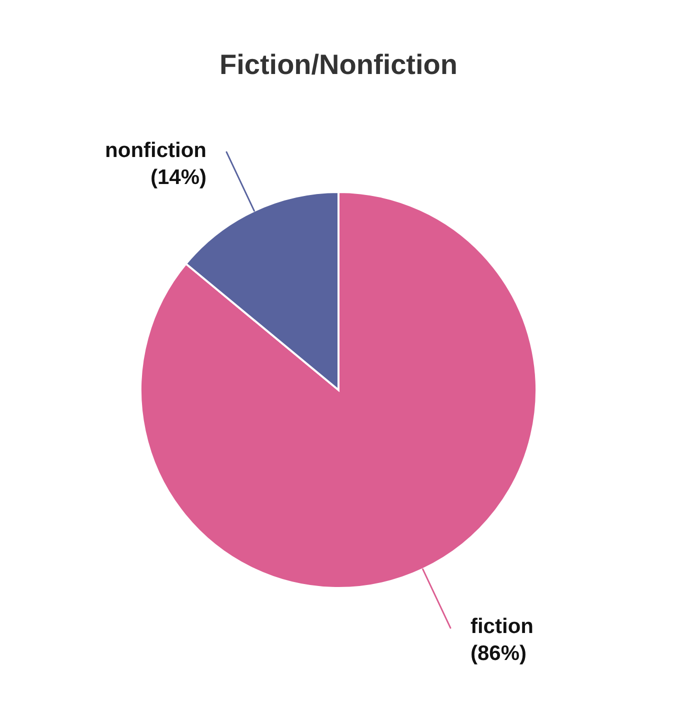 The image size is (677, 708). I want to click on data-label: (86%), so click(498, 653).